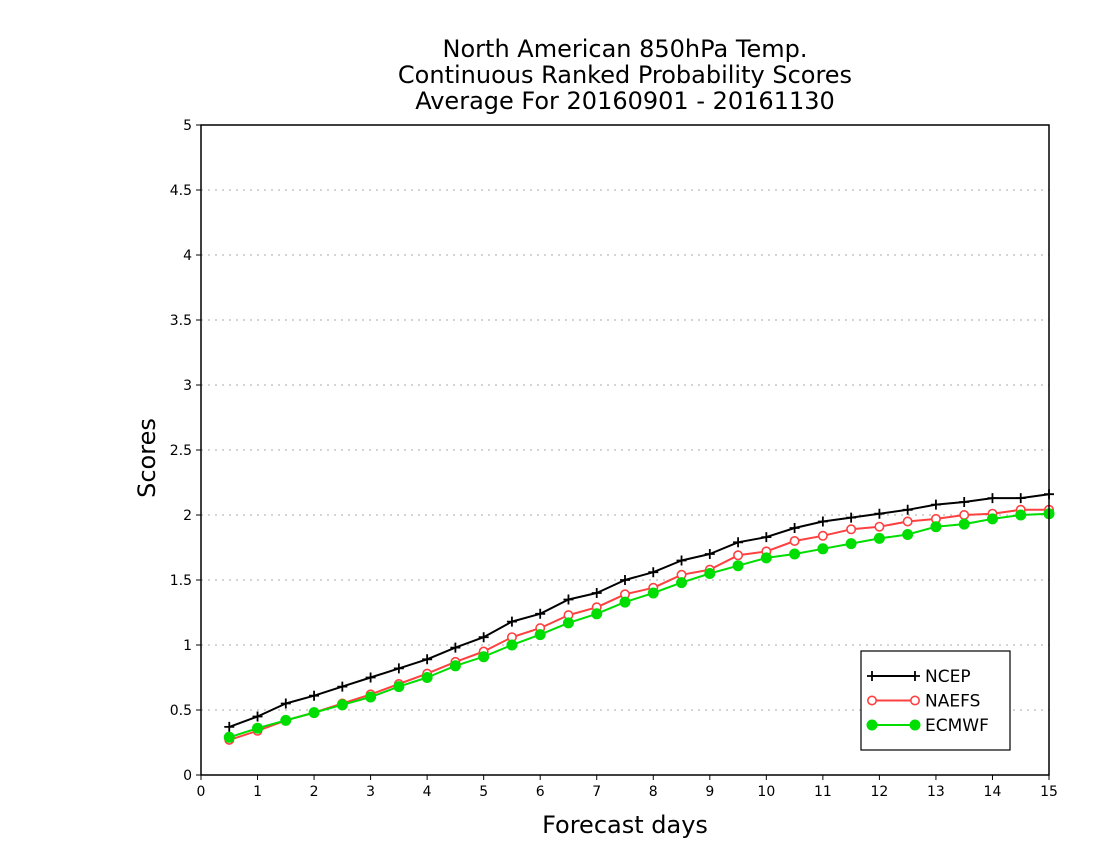 Image resolution: width=1100 pixels, height=850 pixels. What do you see at coordinates (993, 792) in the screenshot?
I see `x-tick-label: 14` at bounding box center [993, 792].